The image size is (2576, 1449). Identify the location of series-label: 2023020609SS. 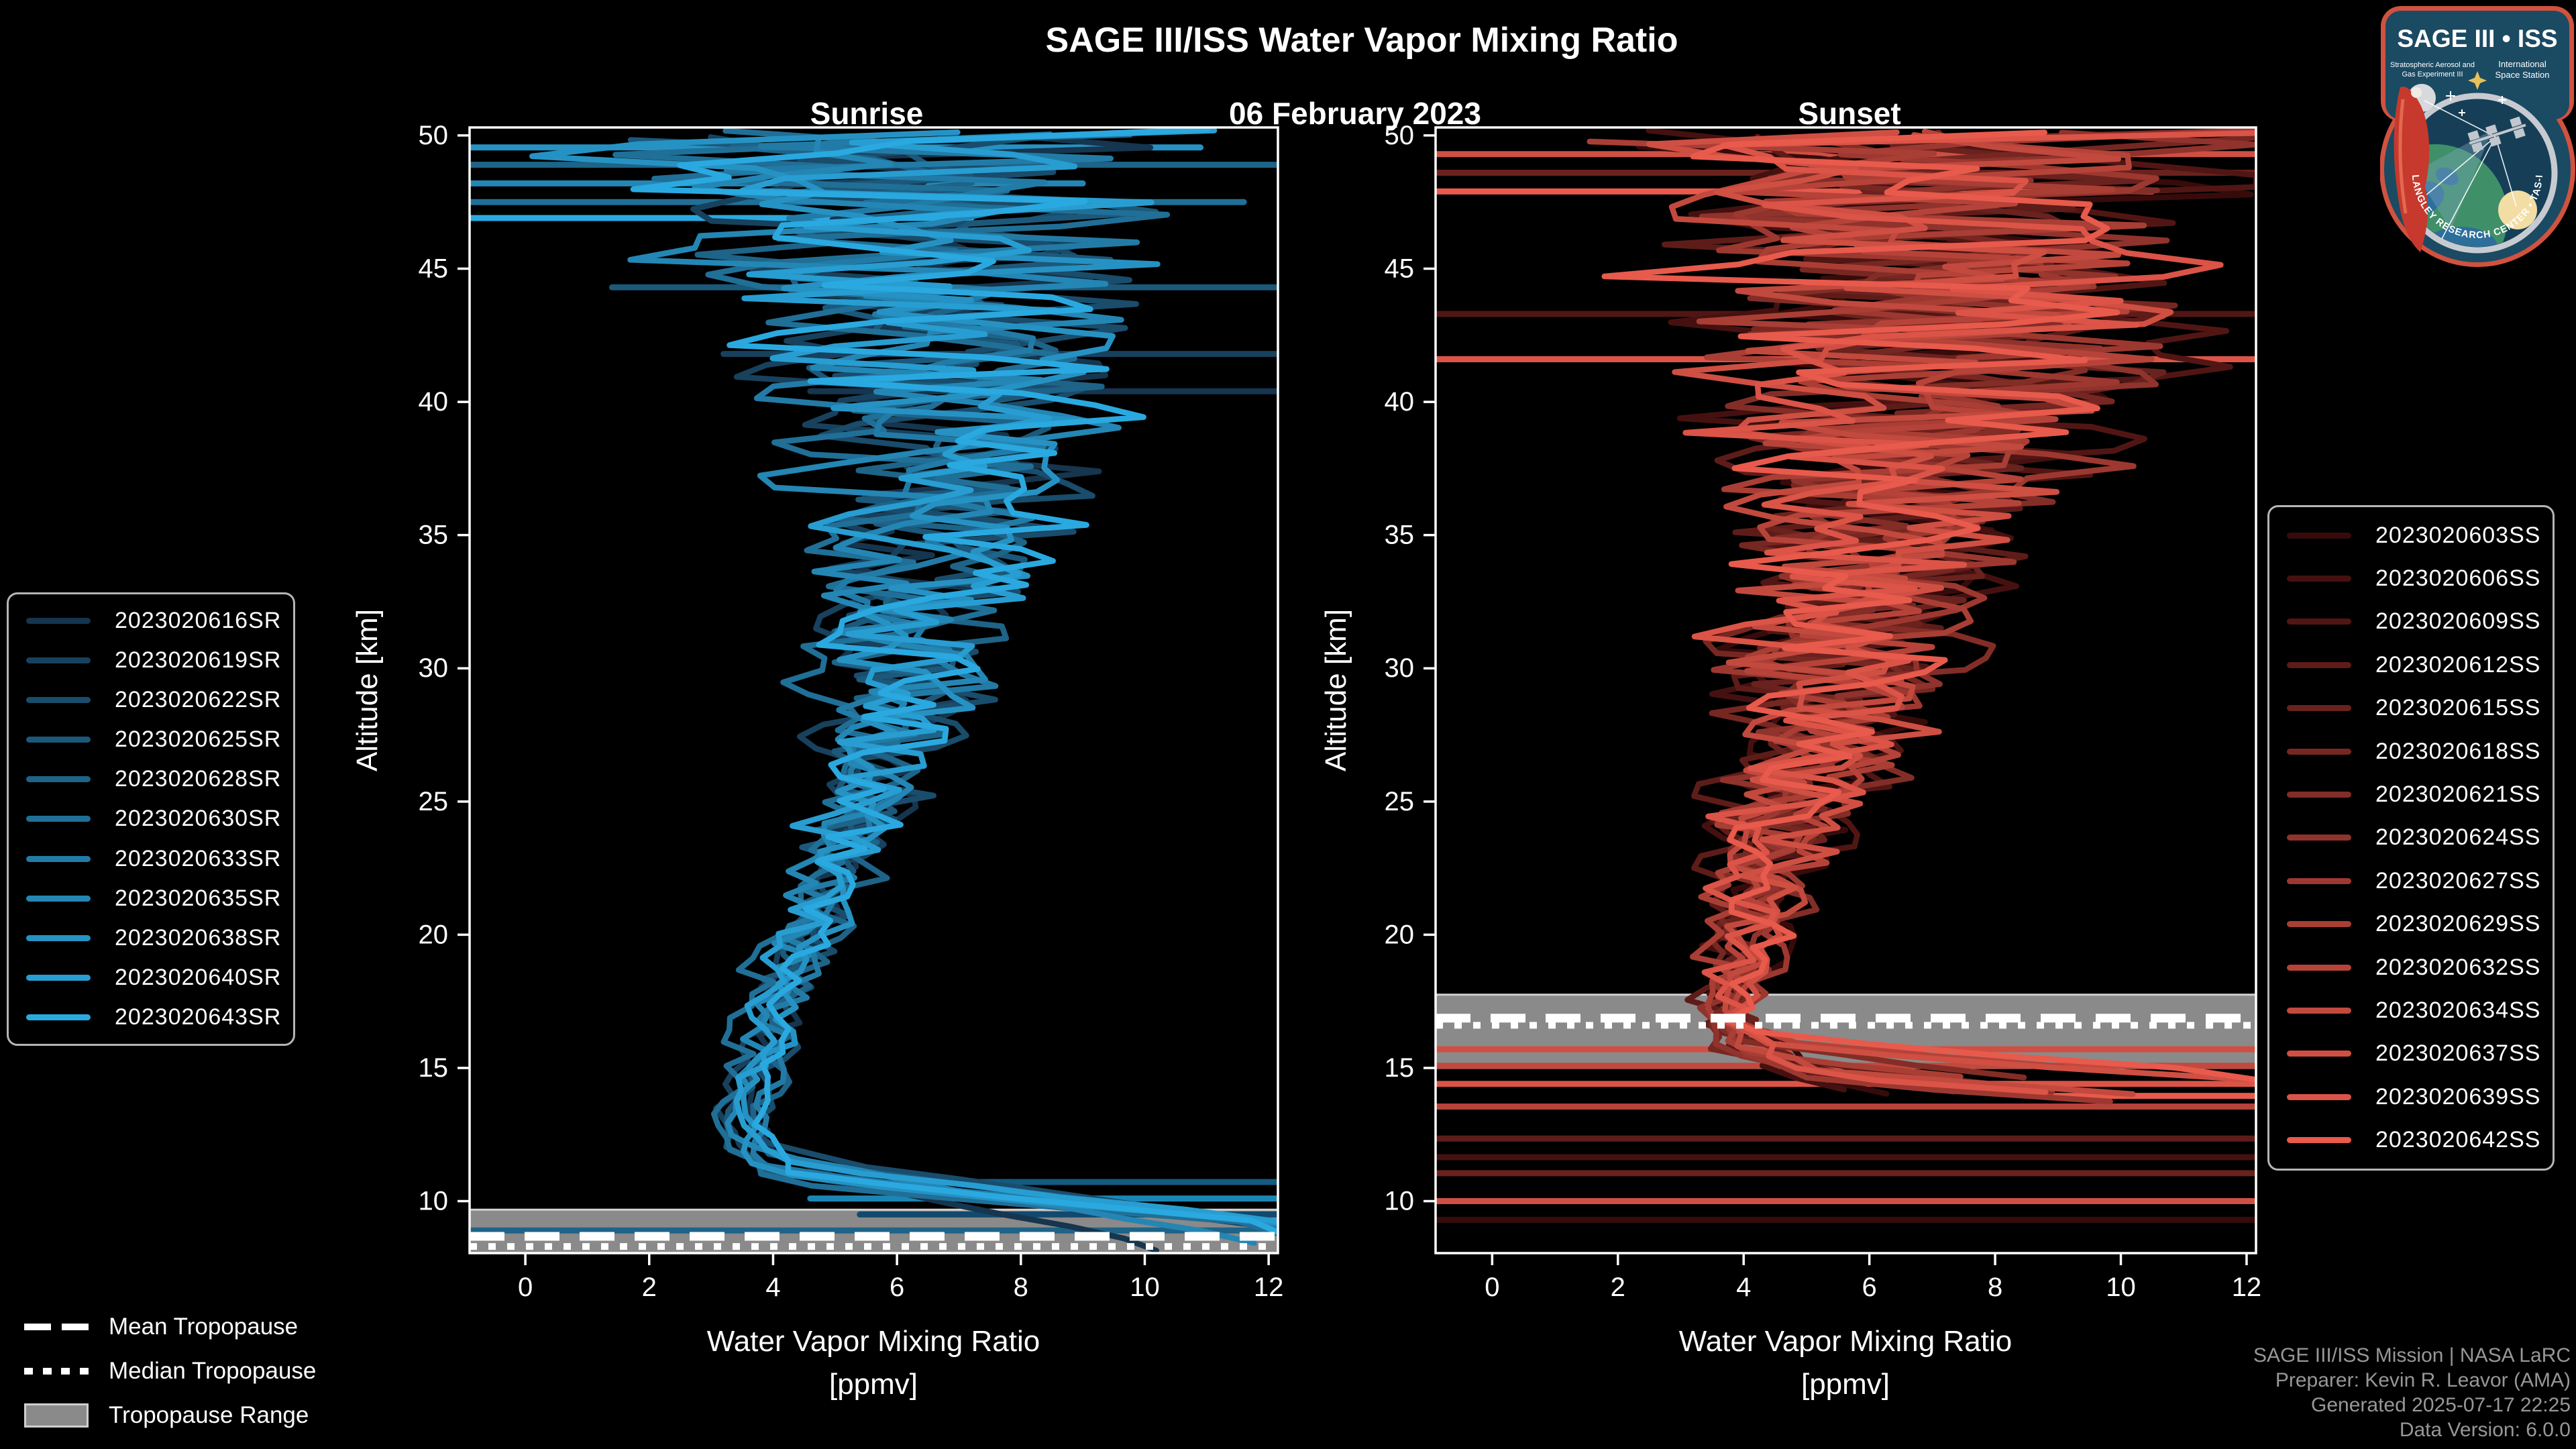
(2458, 621).